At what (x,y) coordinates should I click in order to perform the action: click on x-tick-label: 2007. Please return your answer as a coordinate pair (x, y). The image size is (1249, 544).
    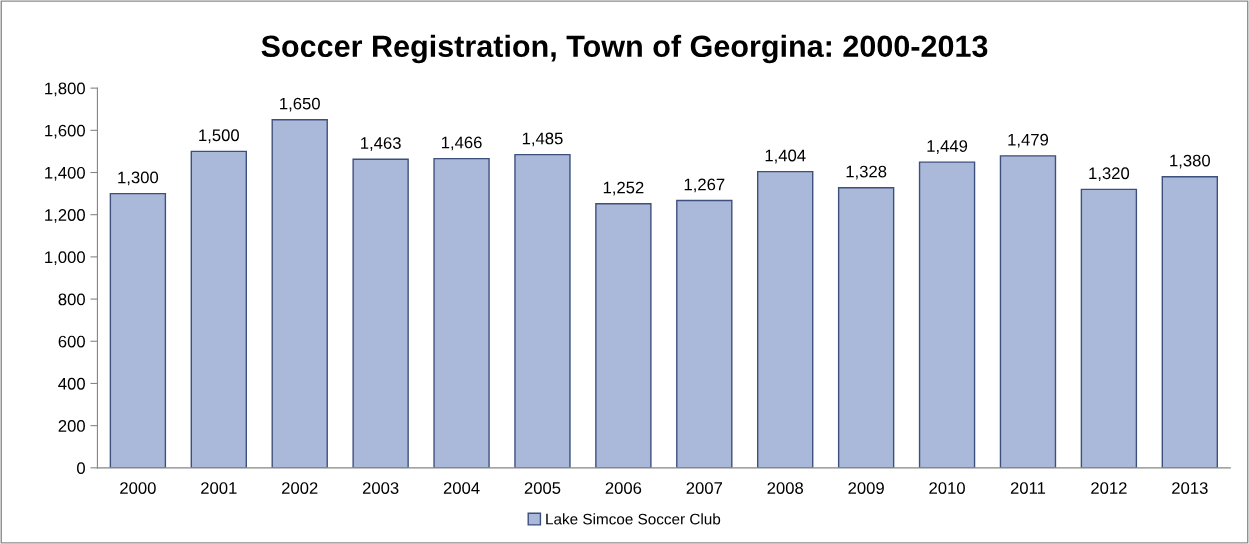
    Looking at the image, I should click on (704, 488).